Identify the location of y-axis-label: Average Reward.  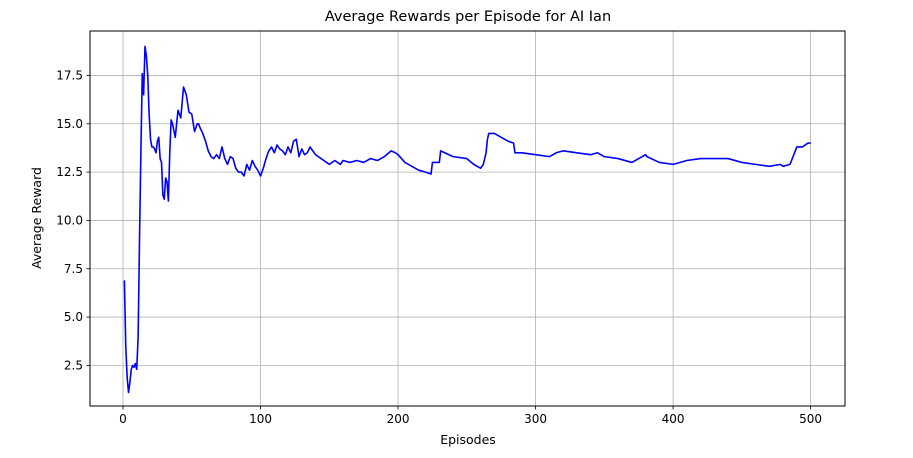
(36, 218).